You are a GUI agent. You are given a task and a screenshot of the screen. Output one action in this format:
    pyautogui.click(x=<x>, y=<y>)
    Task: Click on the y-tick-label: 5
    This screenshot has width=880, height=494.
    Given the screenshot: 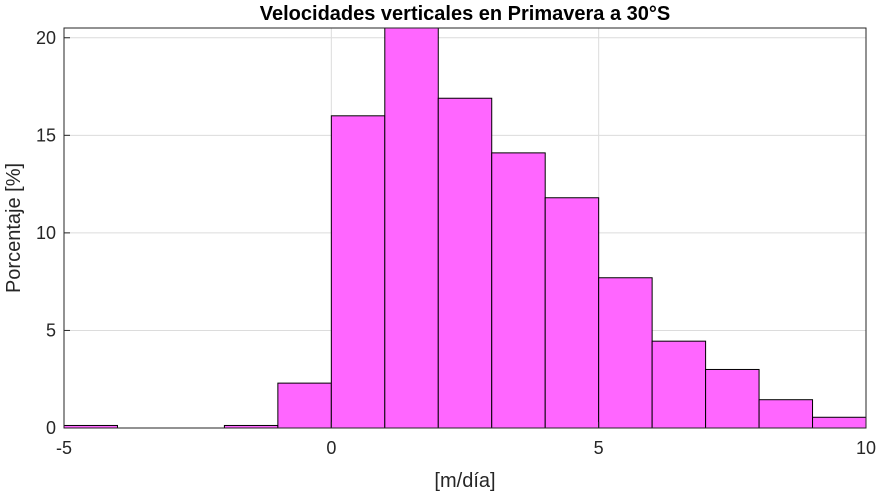 What is the action you would take?
    pyautogui.click(x=51, y=330)
    